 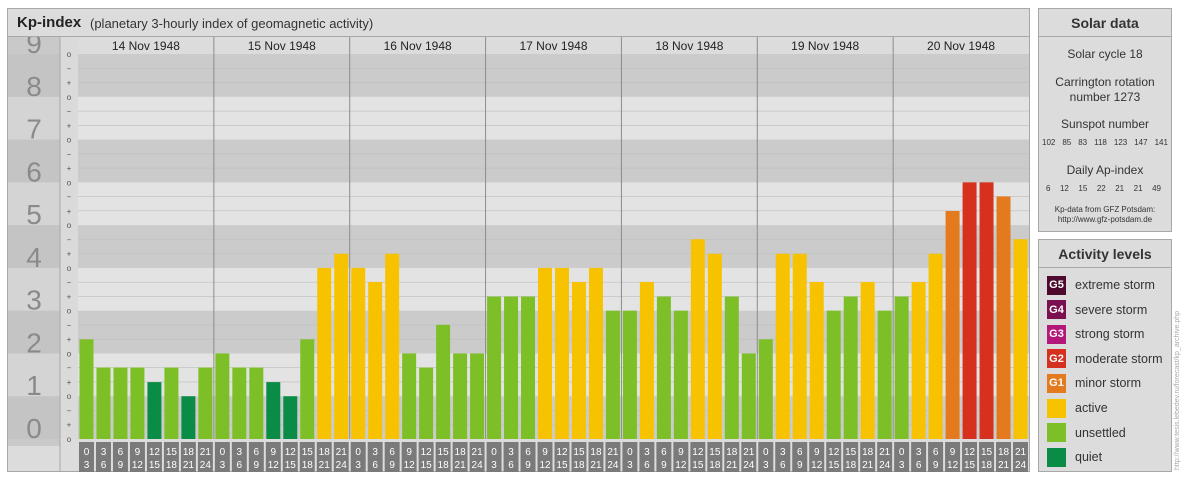 I want to click on interval-start-label: 21, so click(x=885, y=452).